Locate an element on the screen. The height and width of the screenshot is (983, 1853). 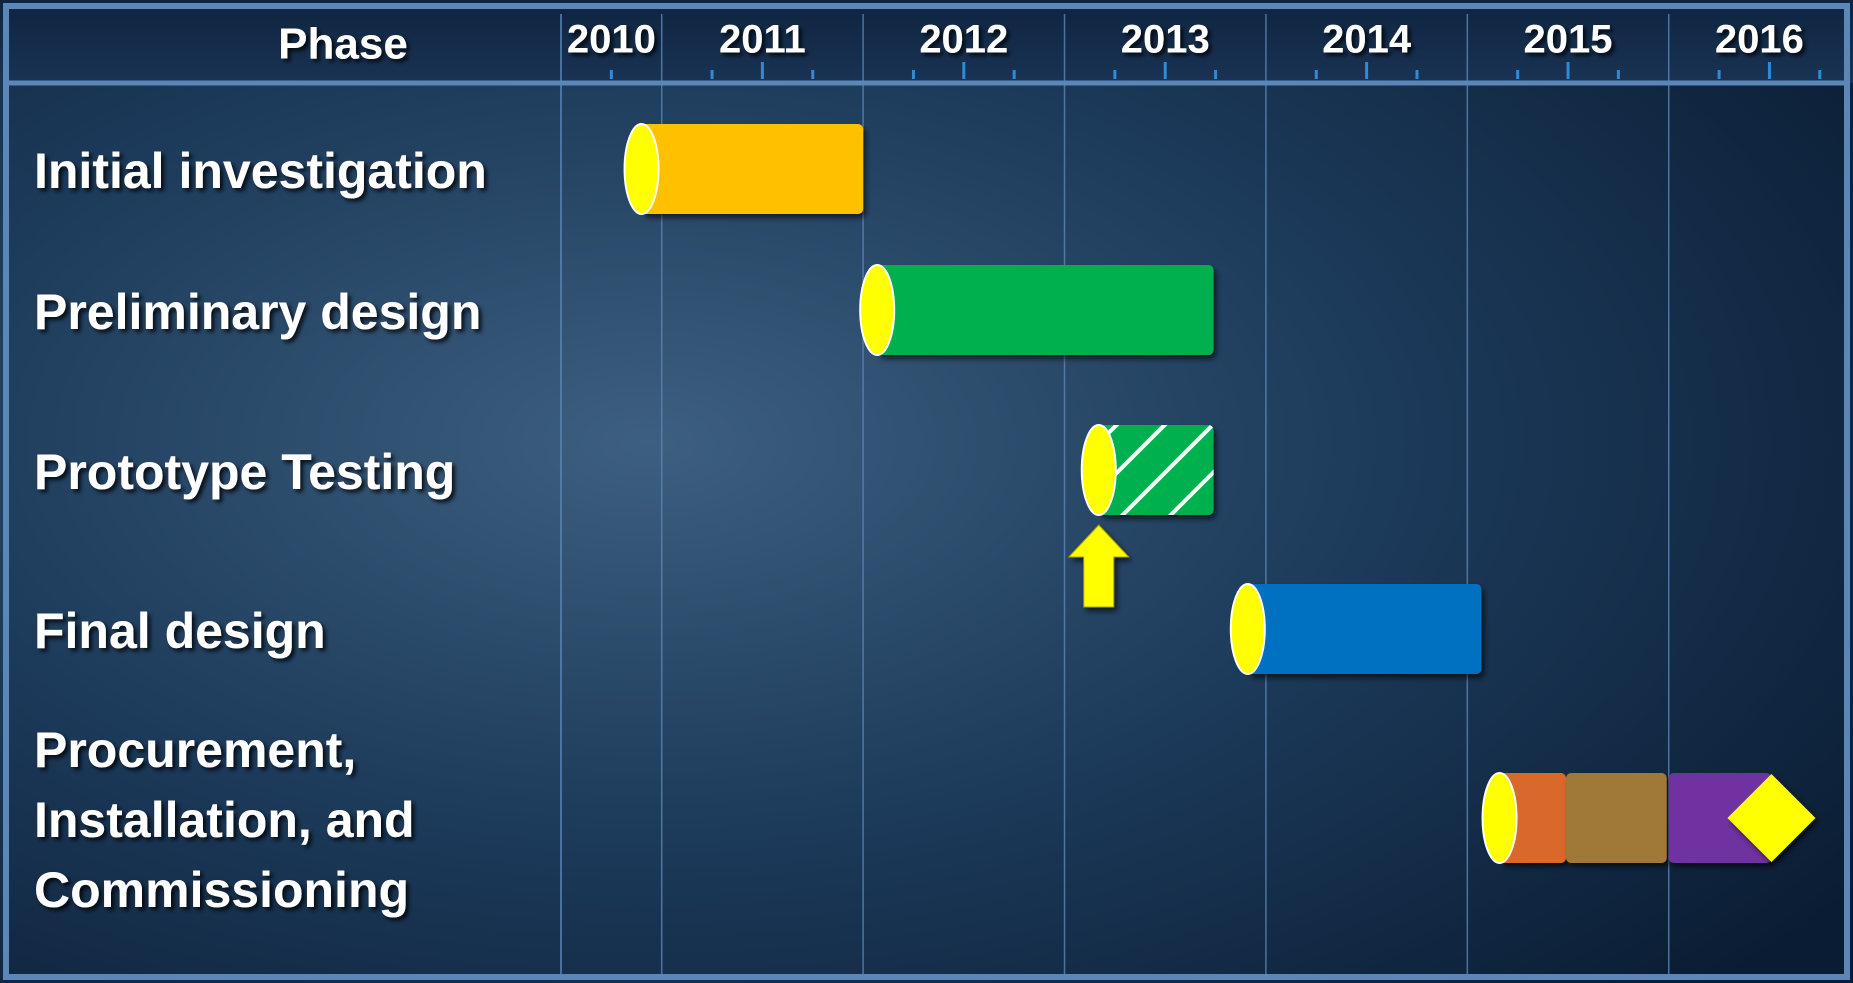
task-label: Preliminary design is located at coordinates (257, 312).